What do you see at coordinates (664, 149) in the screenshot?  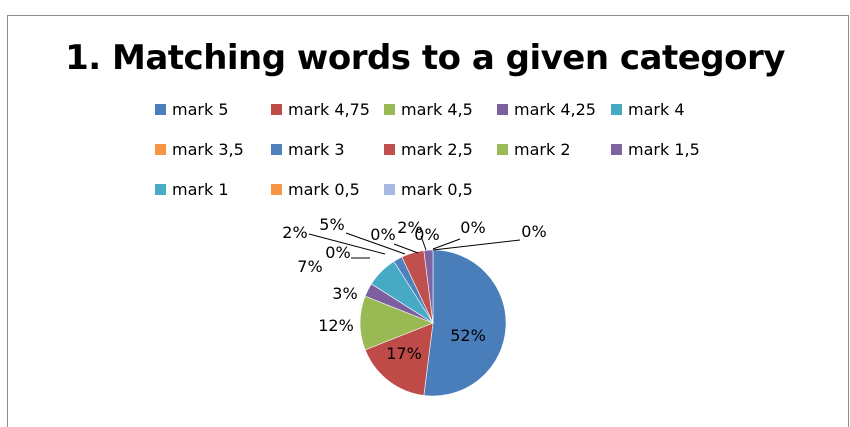 I see `legend-label: mark 1,5` at bounding box center [664, 149].